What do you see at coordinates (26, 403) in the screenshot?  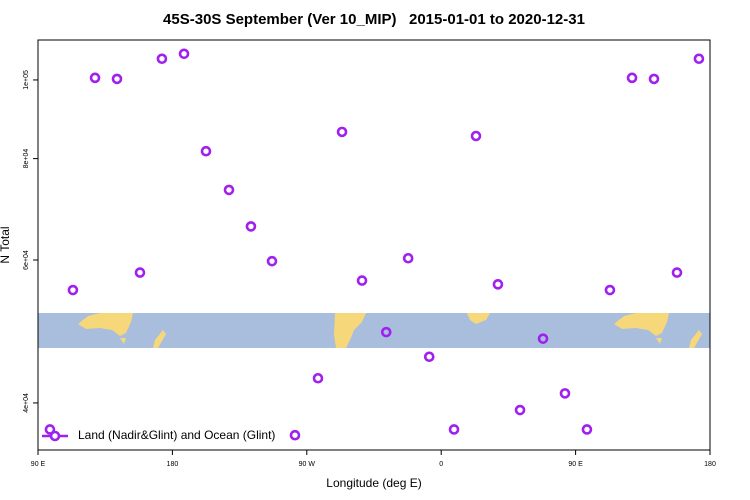 I see `y-tick-label: 4e+04` at bounding box center [26, 403].